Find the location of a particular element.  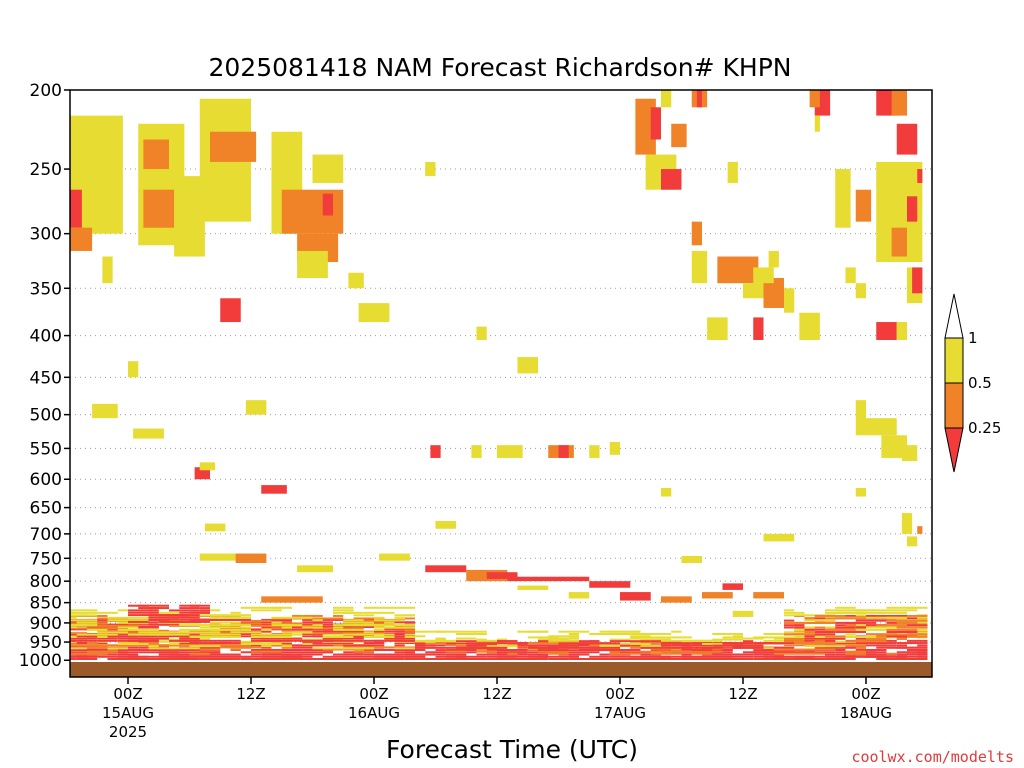

y-tick-label: 550 is located at coordinates (46, 449).